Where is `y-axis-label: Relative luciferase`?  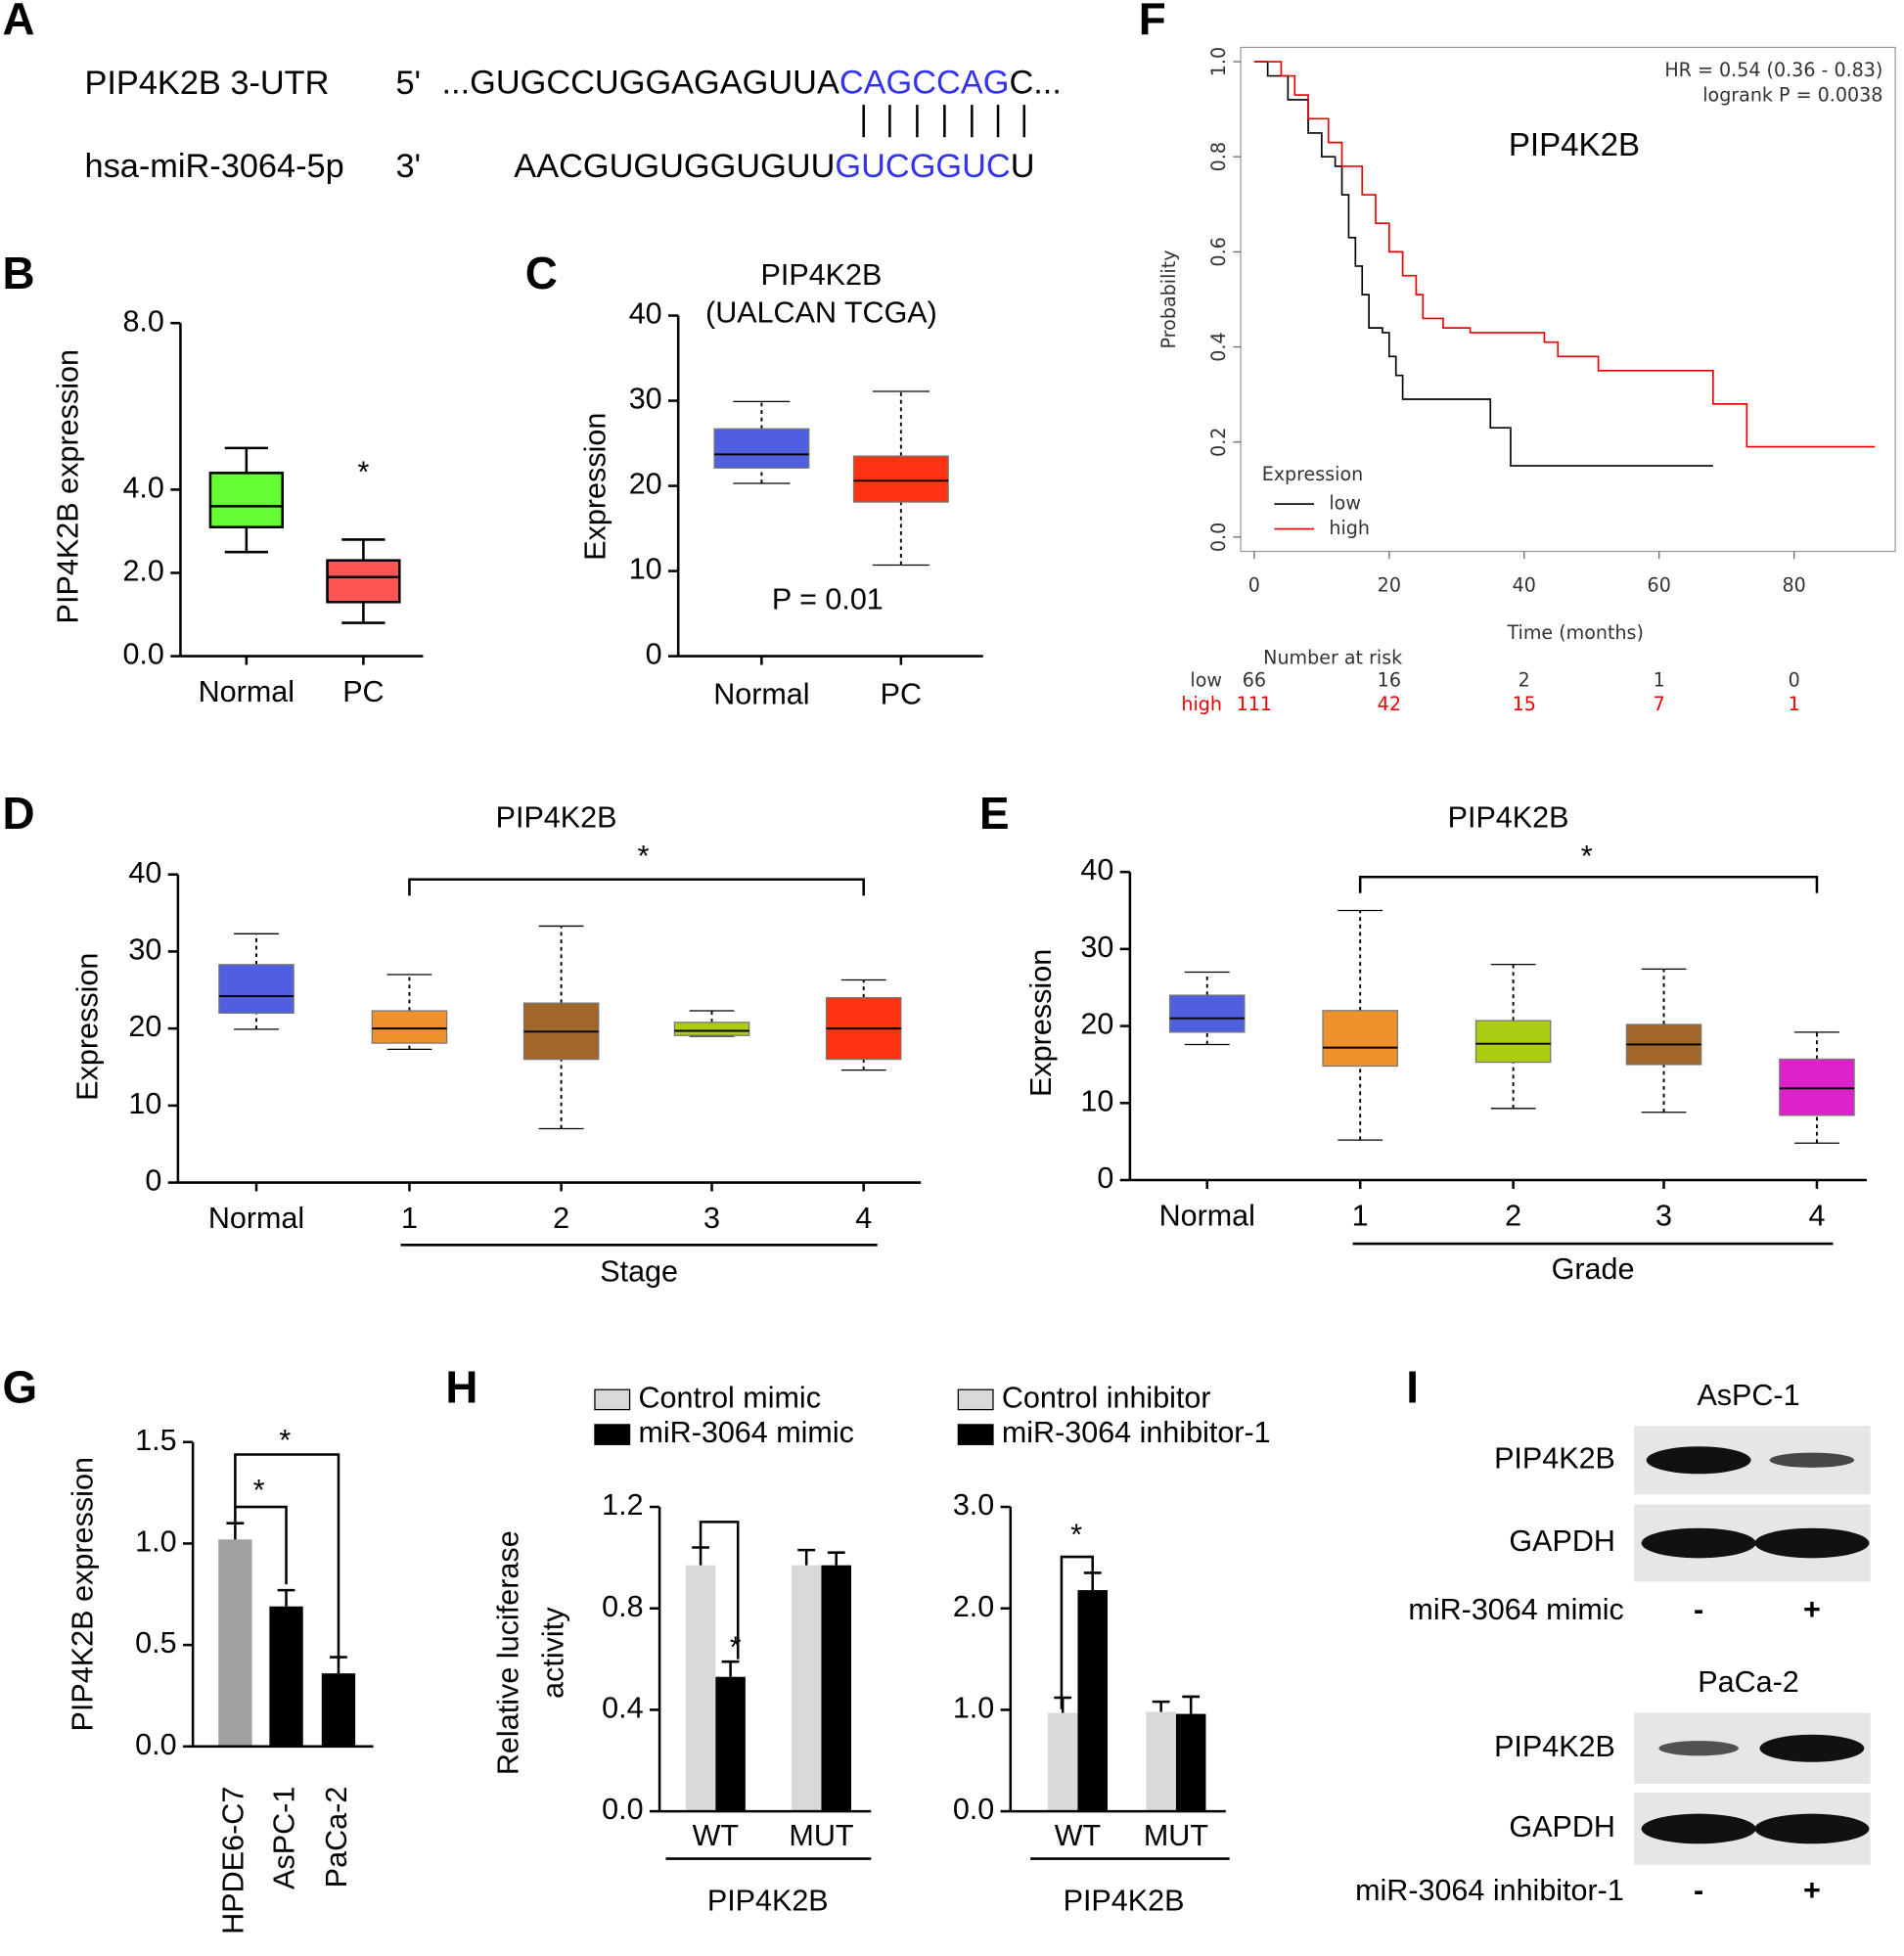 y-axis-label: Relative luciferase is located at coordinates (508, 1652).